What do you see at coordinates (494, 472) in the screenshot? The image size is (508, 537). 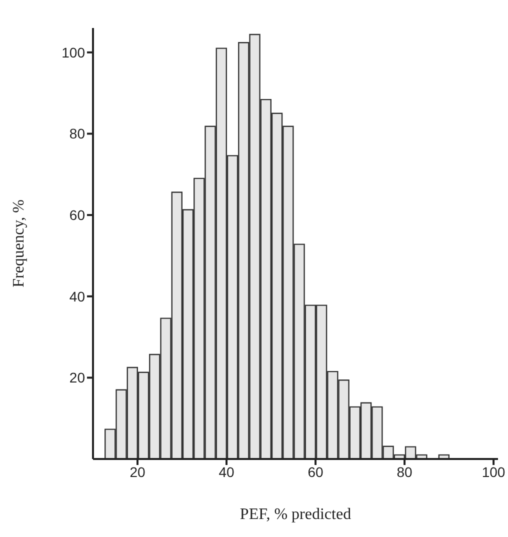 I see `x-tick-label: 100` at bounding box center [494, 472].